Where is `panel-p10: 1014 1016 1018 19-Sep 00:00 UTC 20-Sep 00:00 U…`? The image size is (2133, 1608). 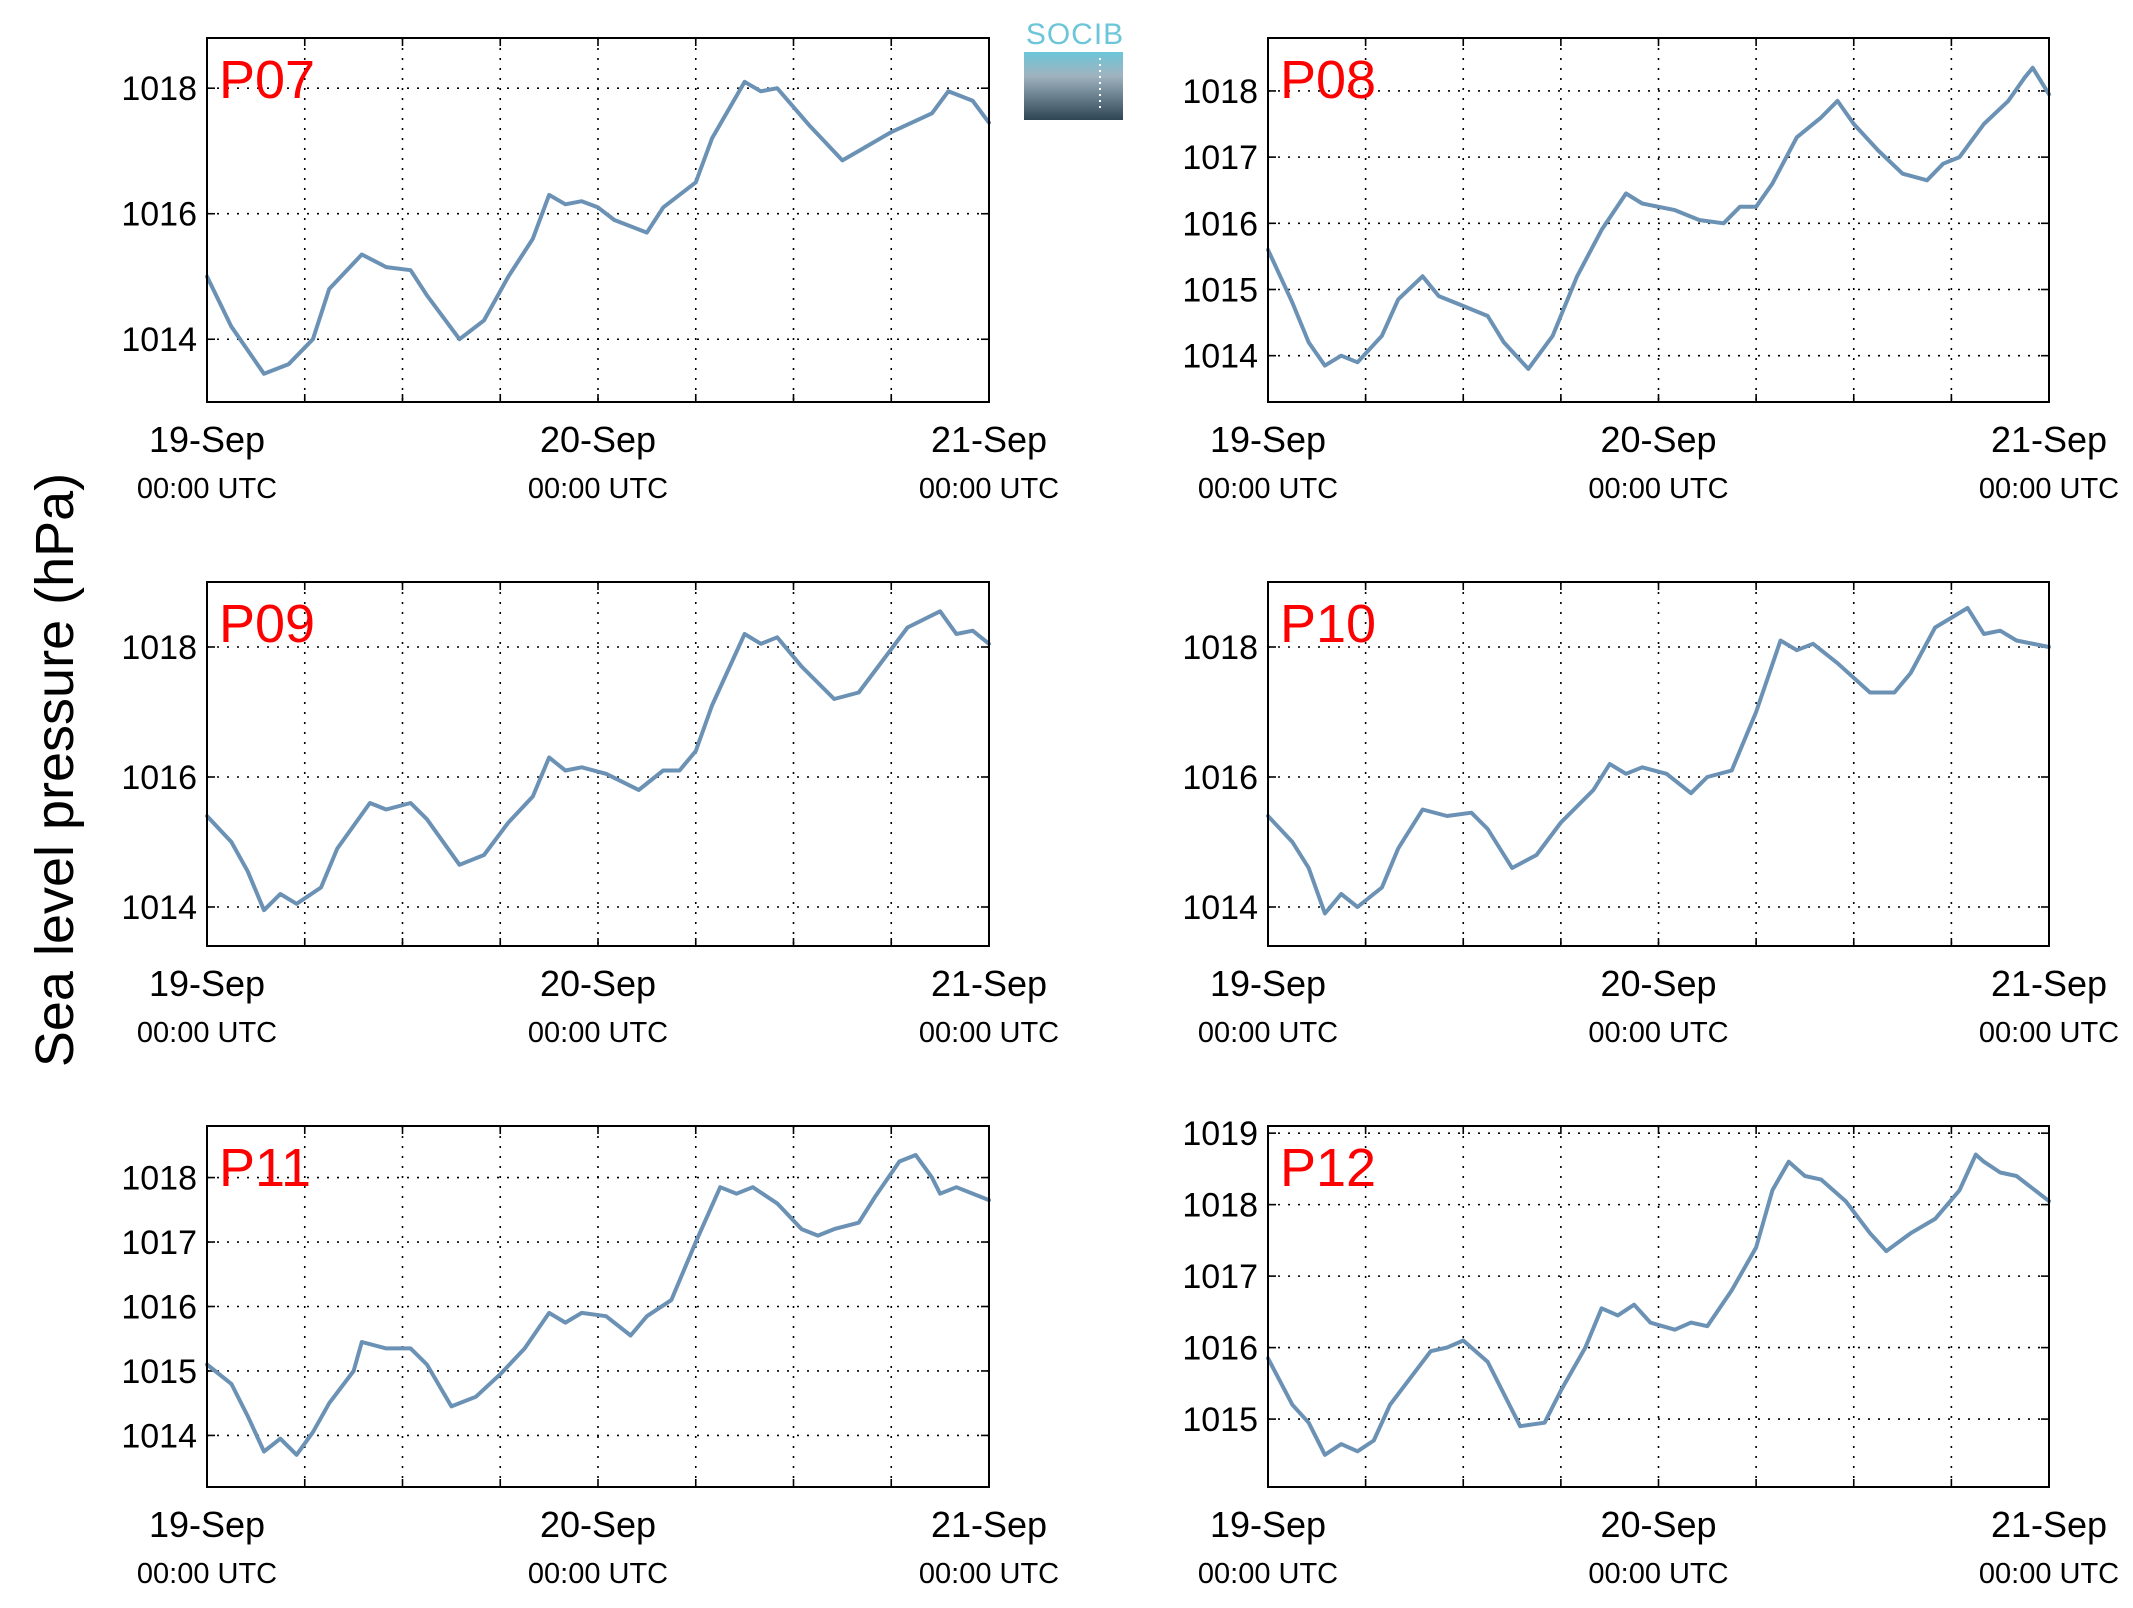 panel-p10: 1014 1016 1018 19-Sep 00:00 UTC 20-Sep 00:00 U… is located at coordinates (1650, 815).